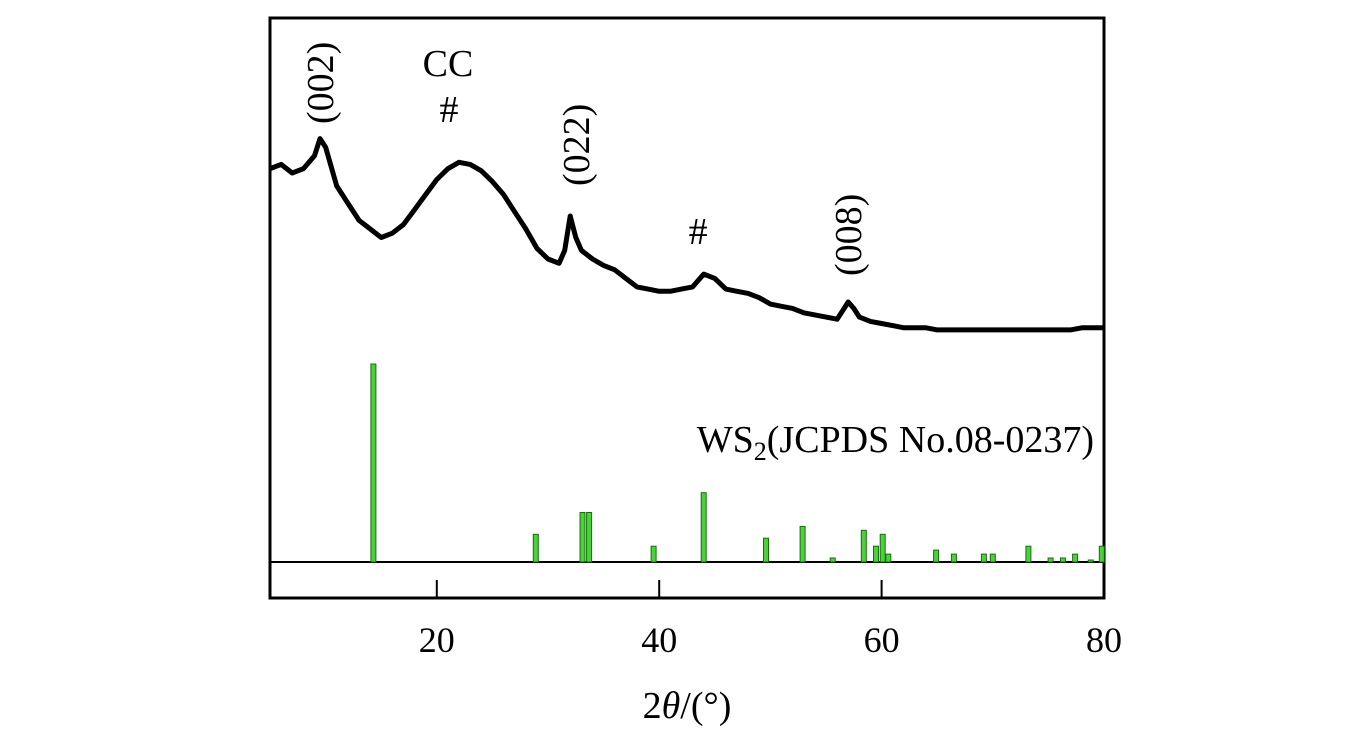 The width and height of the screenshot is (1370, 740). I want to click on annotation-4: #, so click(698, 232).